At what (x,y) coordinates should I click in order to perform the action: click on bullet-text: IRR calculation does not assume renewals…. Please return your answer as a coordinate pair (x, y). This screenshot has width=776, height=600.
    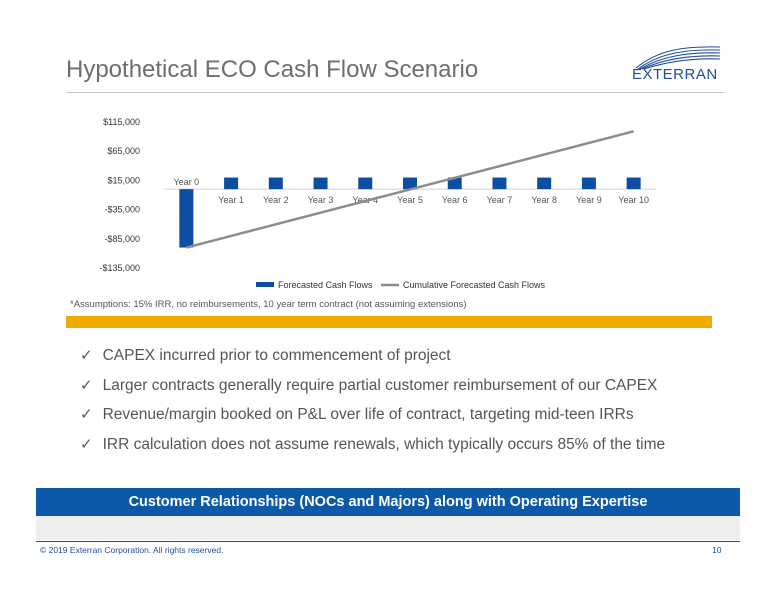
    Looking at the image, I should click on (384, 444).